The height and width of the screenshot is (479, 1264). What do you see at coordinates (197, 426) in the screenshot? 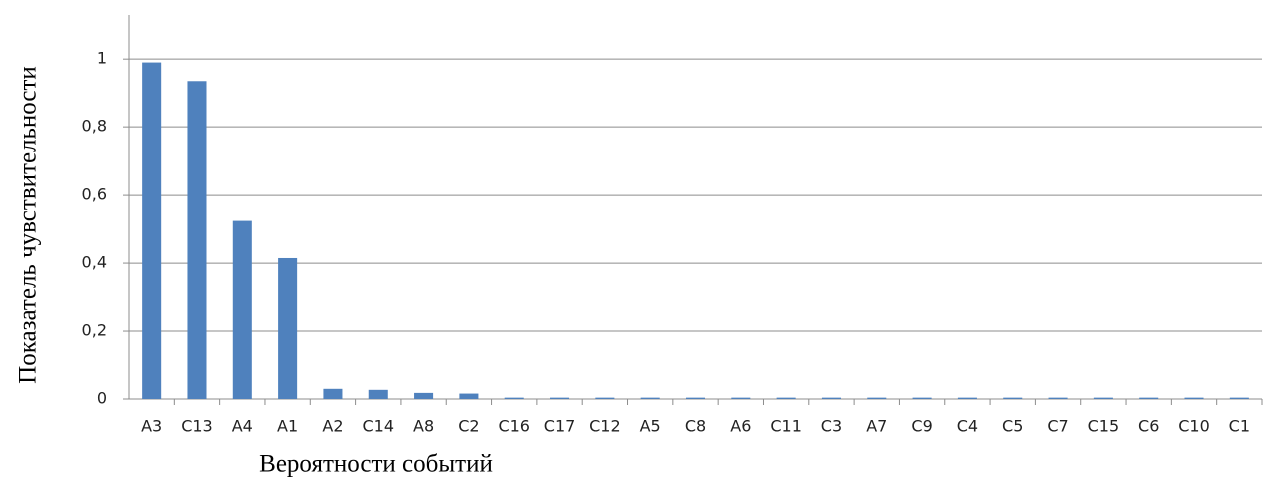
I see `x-tick-label: C13` at bounding box center [197, 426].